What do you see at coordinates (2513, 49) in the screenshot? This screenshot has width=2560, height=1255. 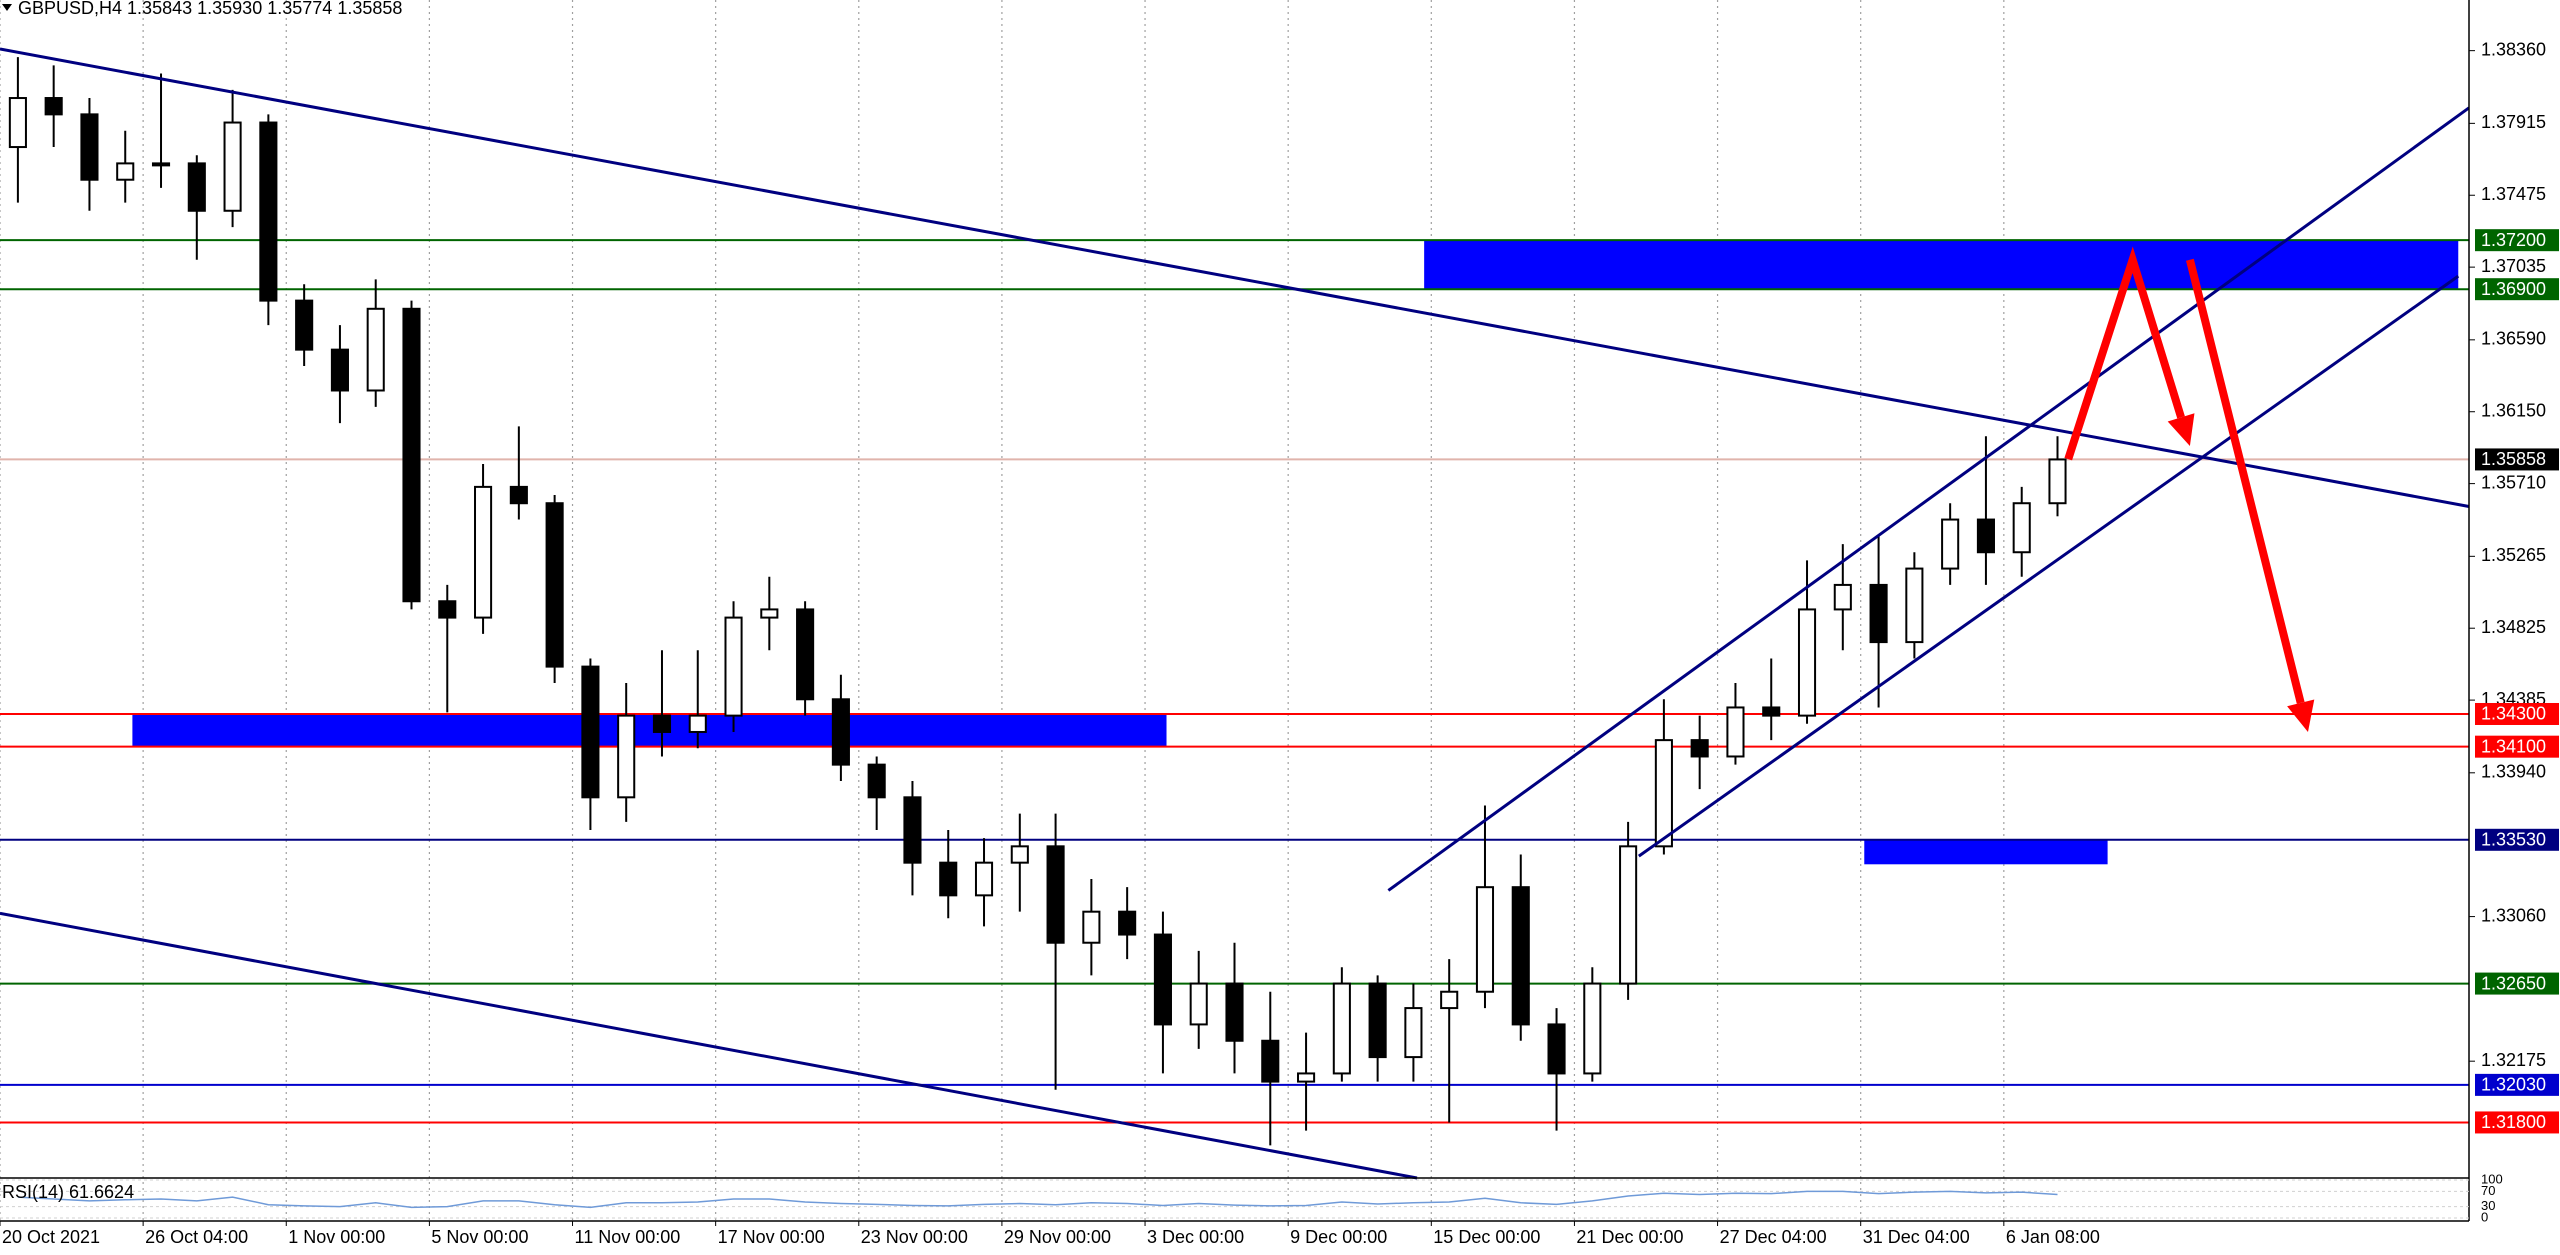 I see `y-tick-label: 1.38360` at bounding box center [2513, 49].